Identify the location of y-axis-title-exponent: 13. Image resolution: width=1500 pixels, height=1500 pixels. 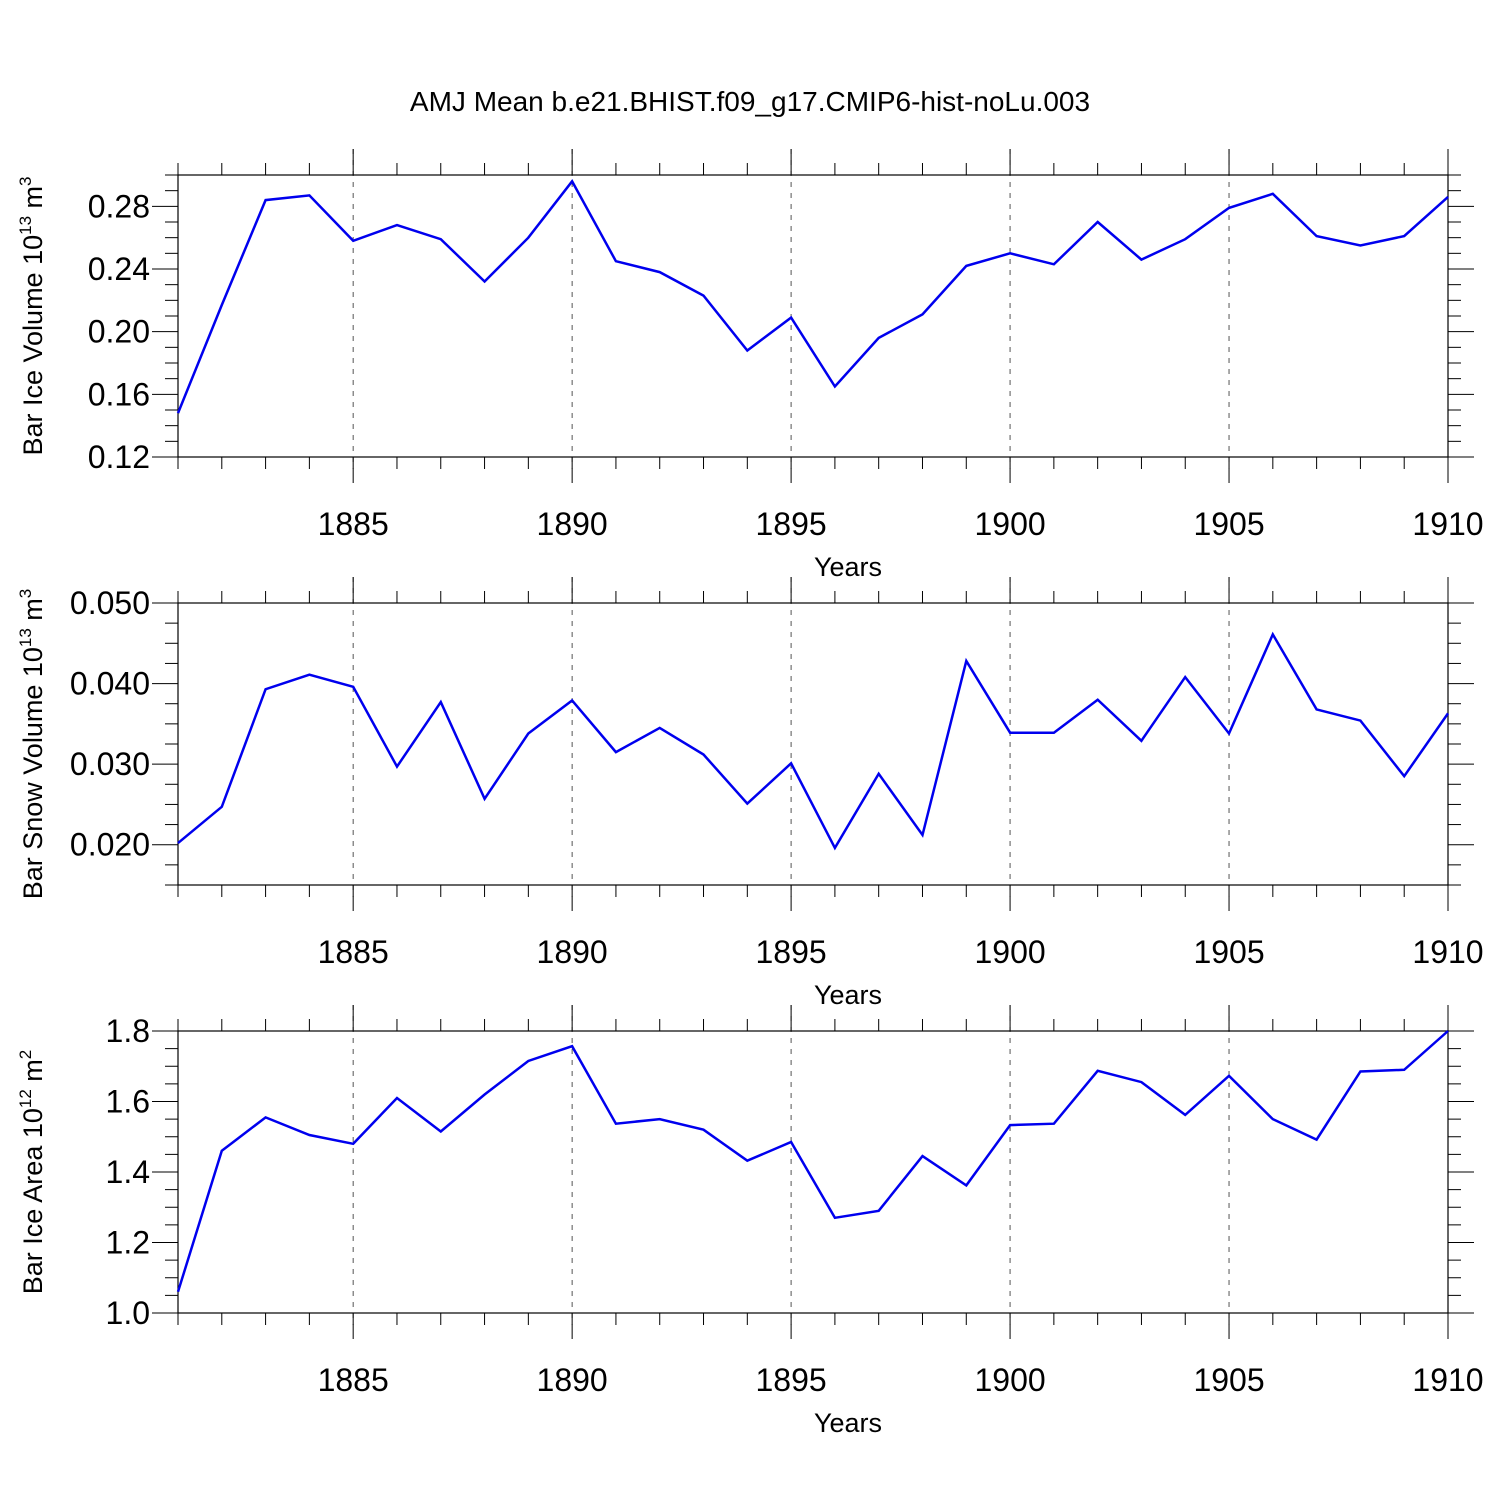
(25, 225).